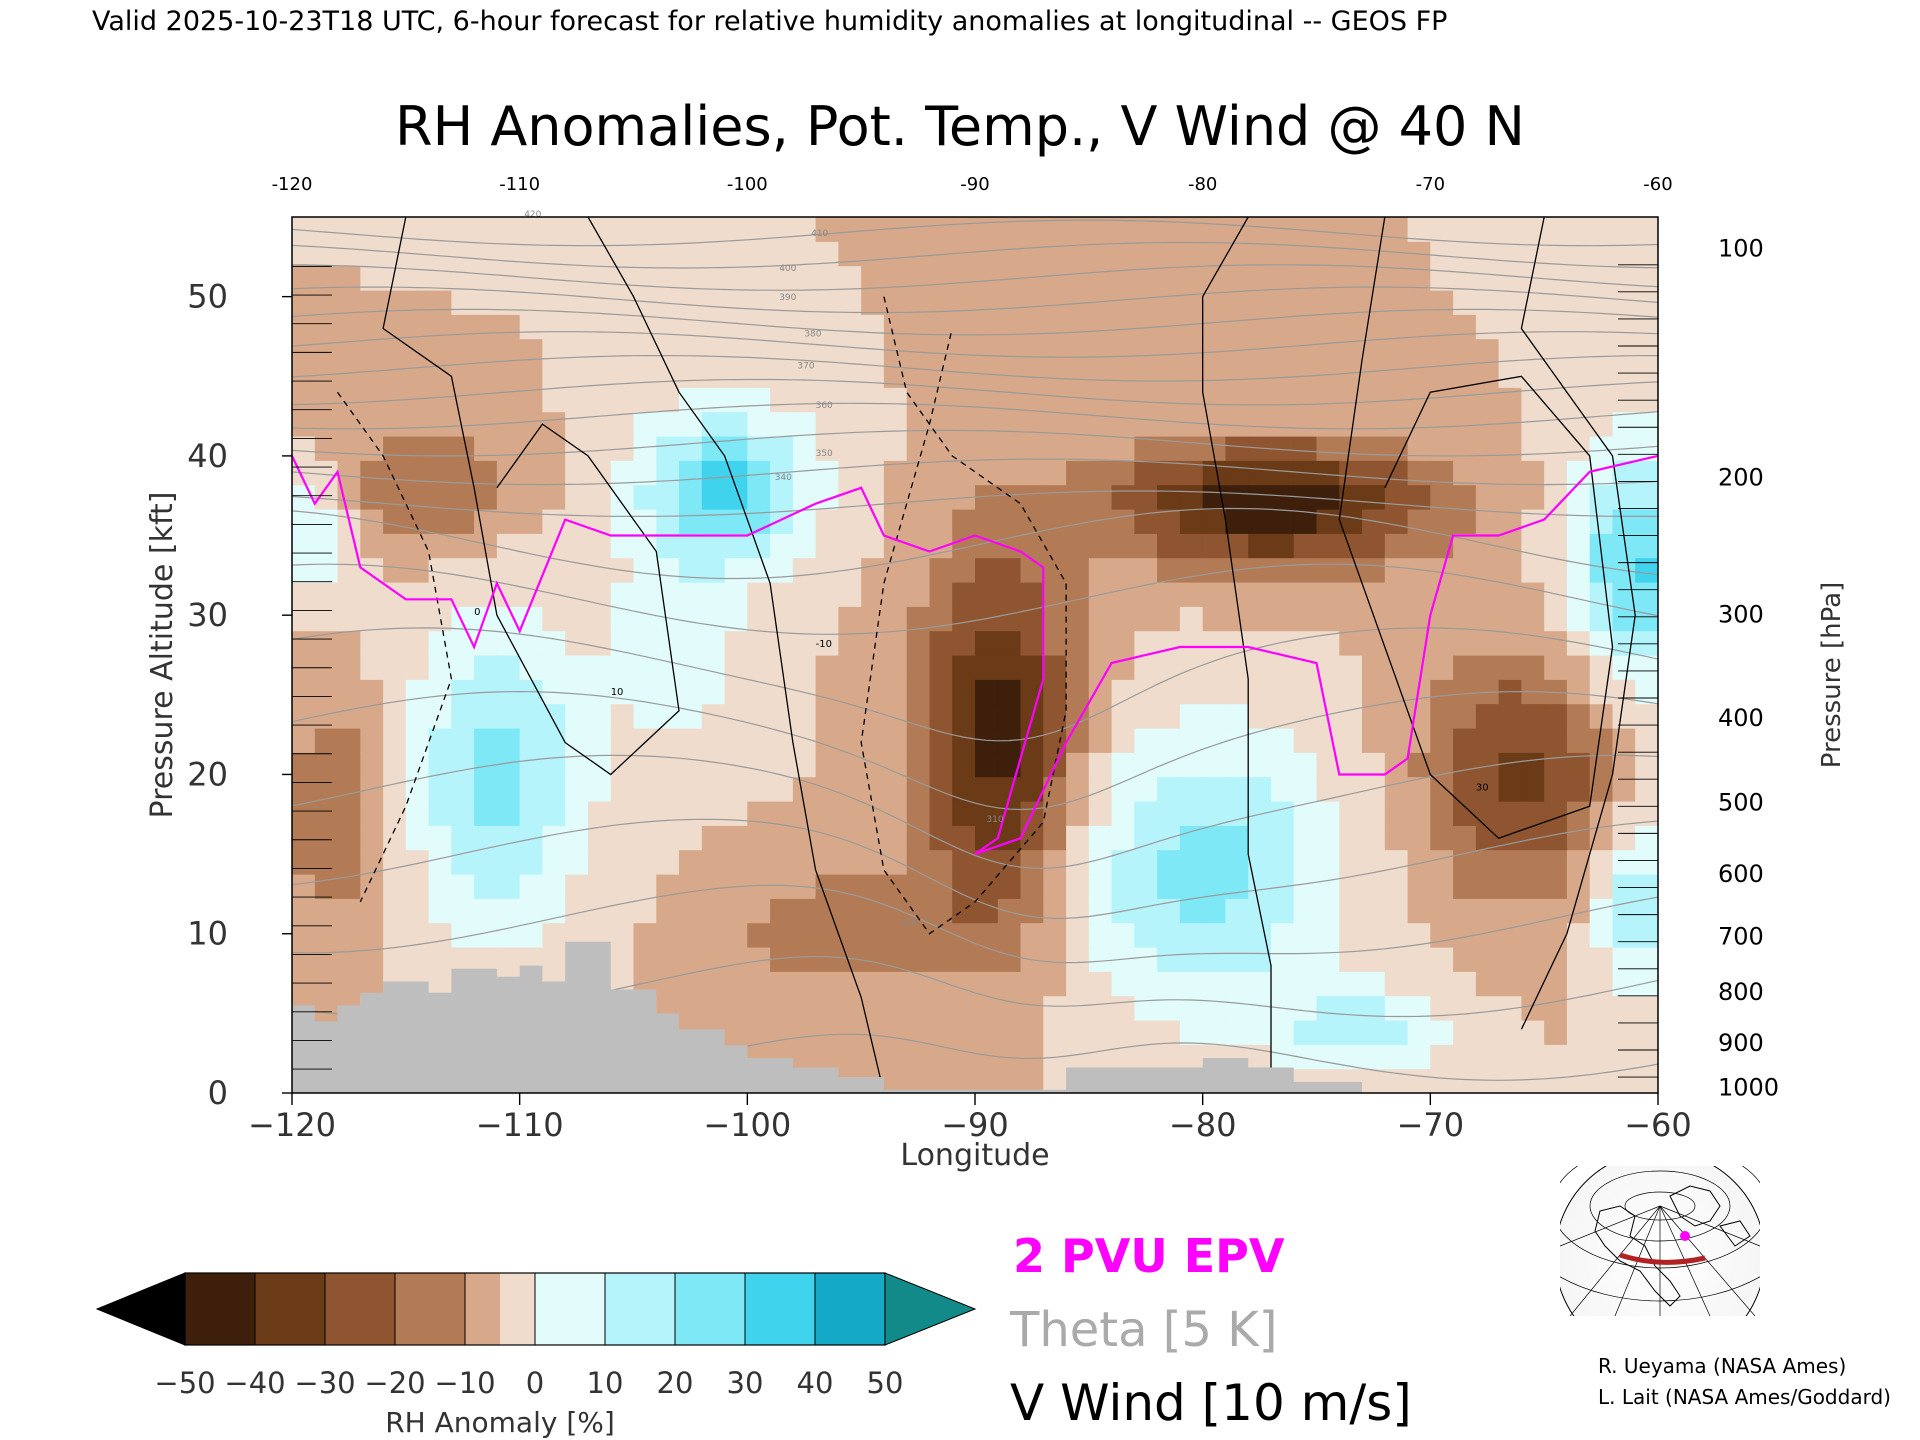 Image resolution: width=1920 pixels, height=1440 pixels. I want to click on colorbar-under-arrow, so click(140, 1309).